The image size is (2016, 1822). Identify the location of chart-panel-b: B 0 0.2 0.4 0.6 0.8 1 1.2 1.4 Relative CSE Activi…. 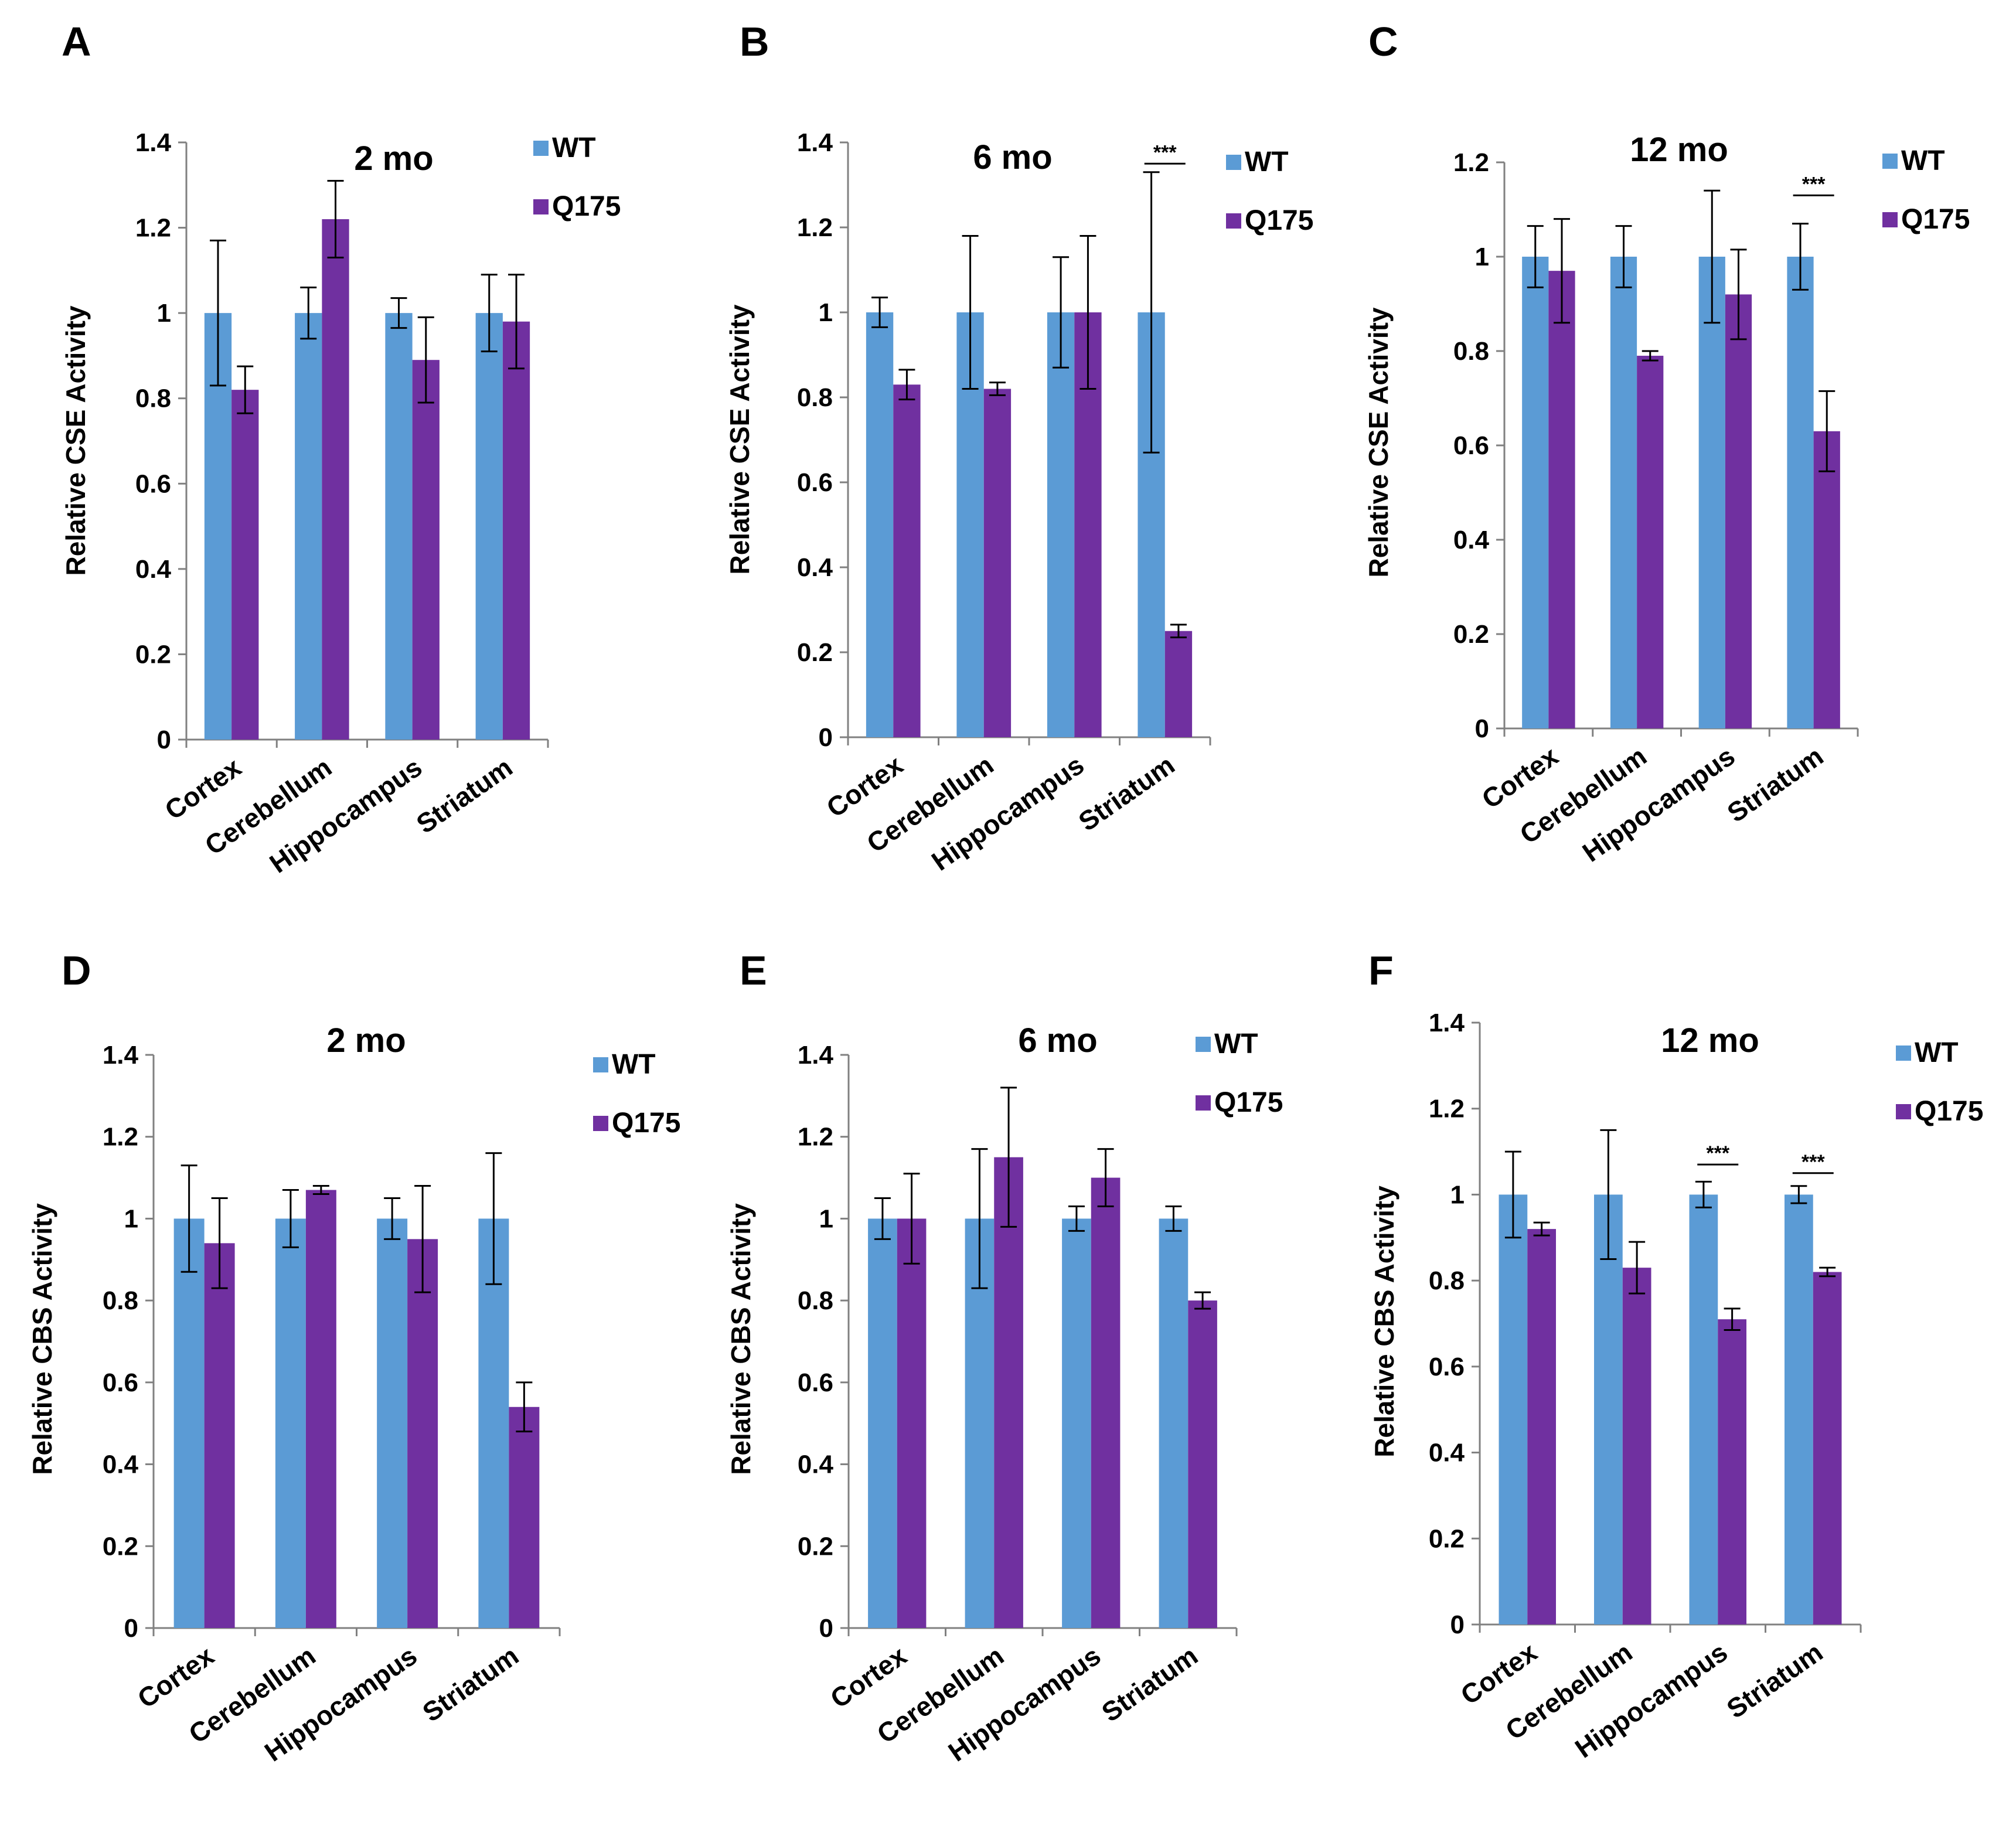
(1018, 448).